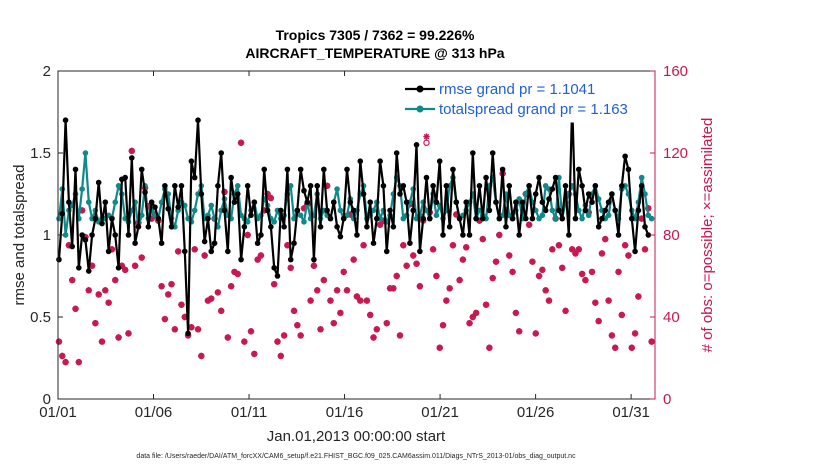 The image size is (830, 470). I want to click on legend-label-totalspread: totalspread grand pr = 1.163, so click(533, 109).